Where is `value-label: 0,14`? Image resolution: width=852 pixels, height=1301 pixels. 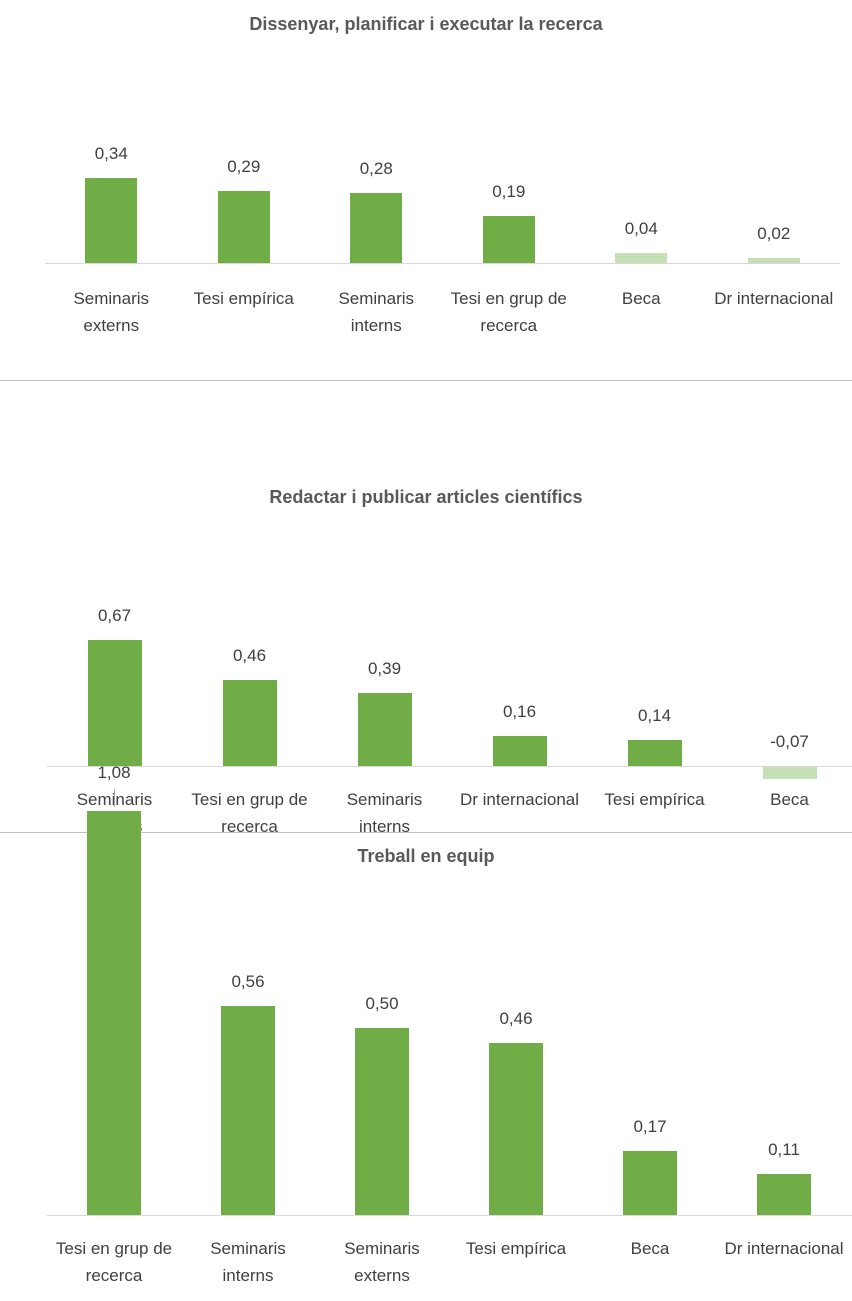
value-label: 0,14 is located at coordinates (654, 715).